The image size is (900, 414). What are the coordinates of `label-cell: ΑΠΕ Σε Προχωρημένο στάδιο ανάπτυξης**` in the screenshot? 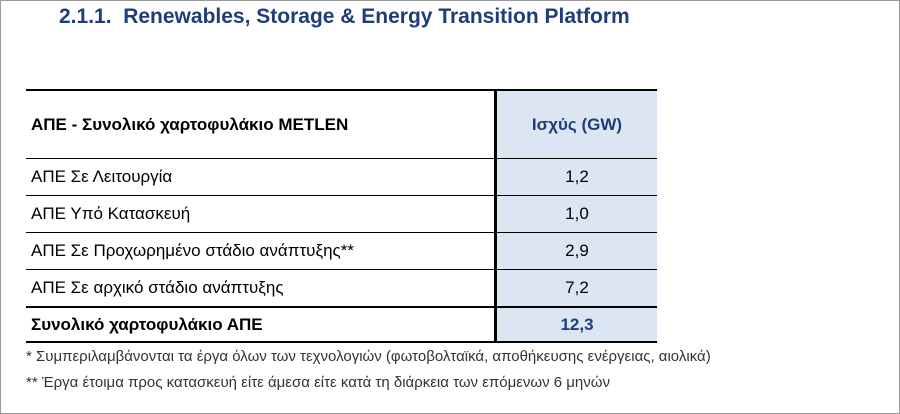 It's located at (261, 251).